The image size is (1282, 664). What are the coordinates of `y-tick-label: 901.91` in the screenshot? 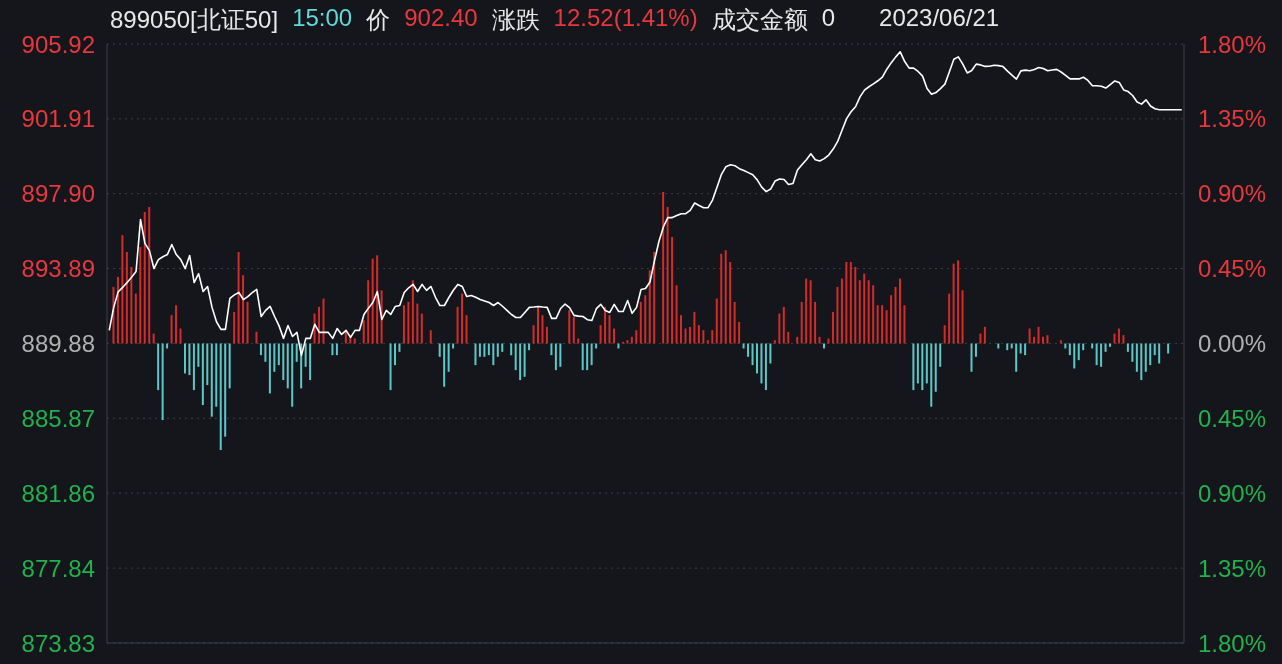 It's located at (58, 119).